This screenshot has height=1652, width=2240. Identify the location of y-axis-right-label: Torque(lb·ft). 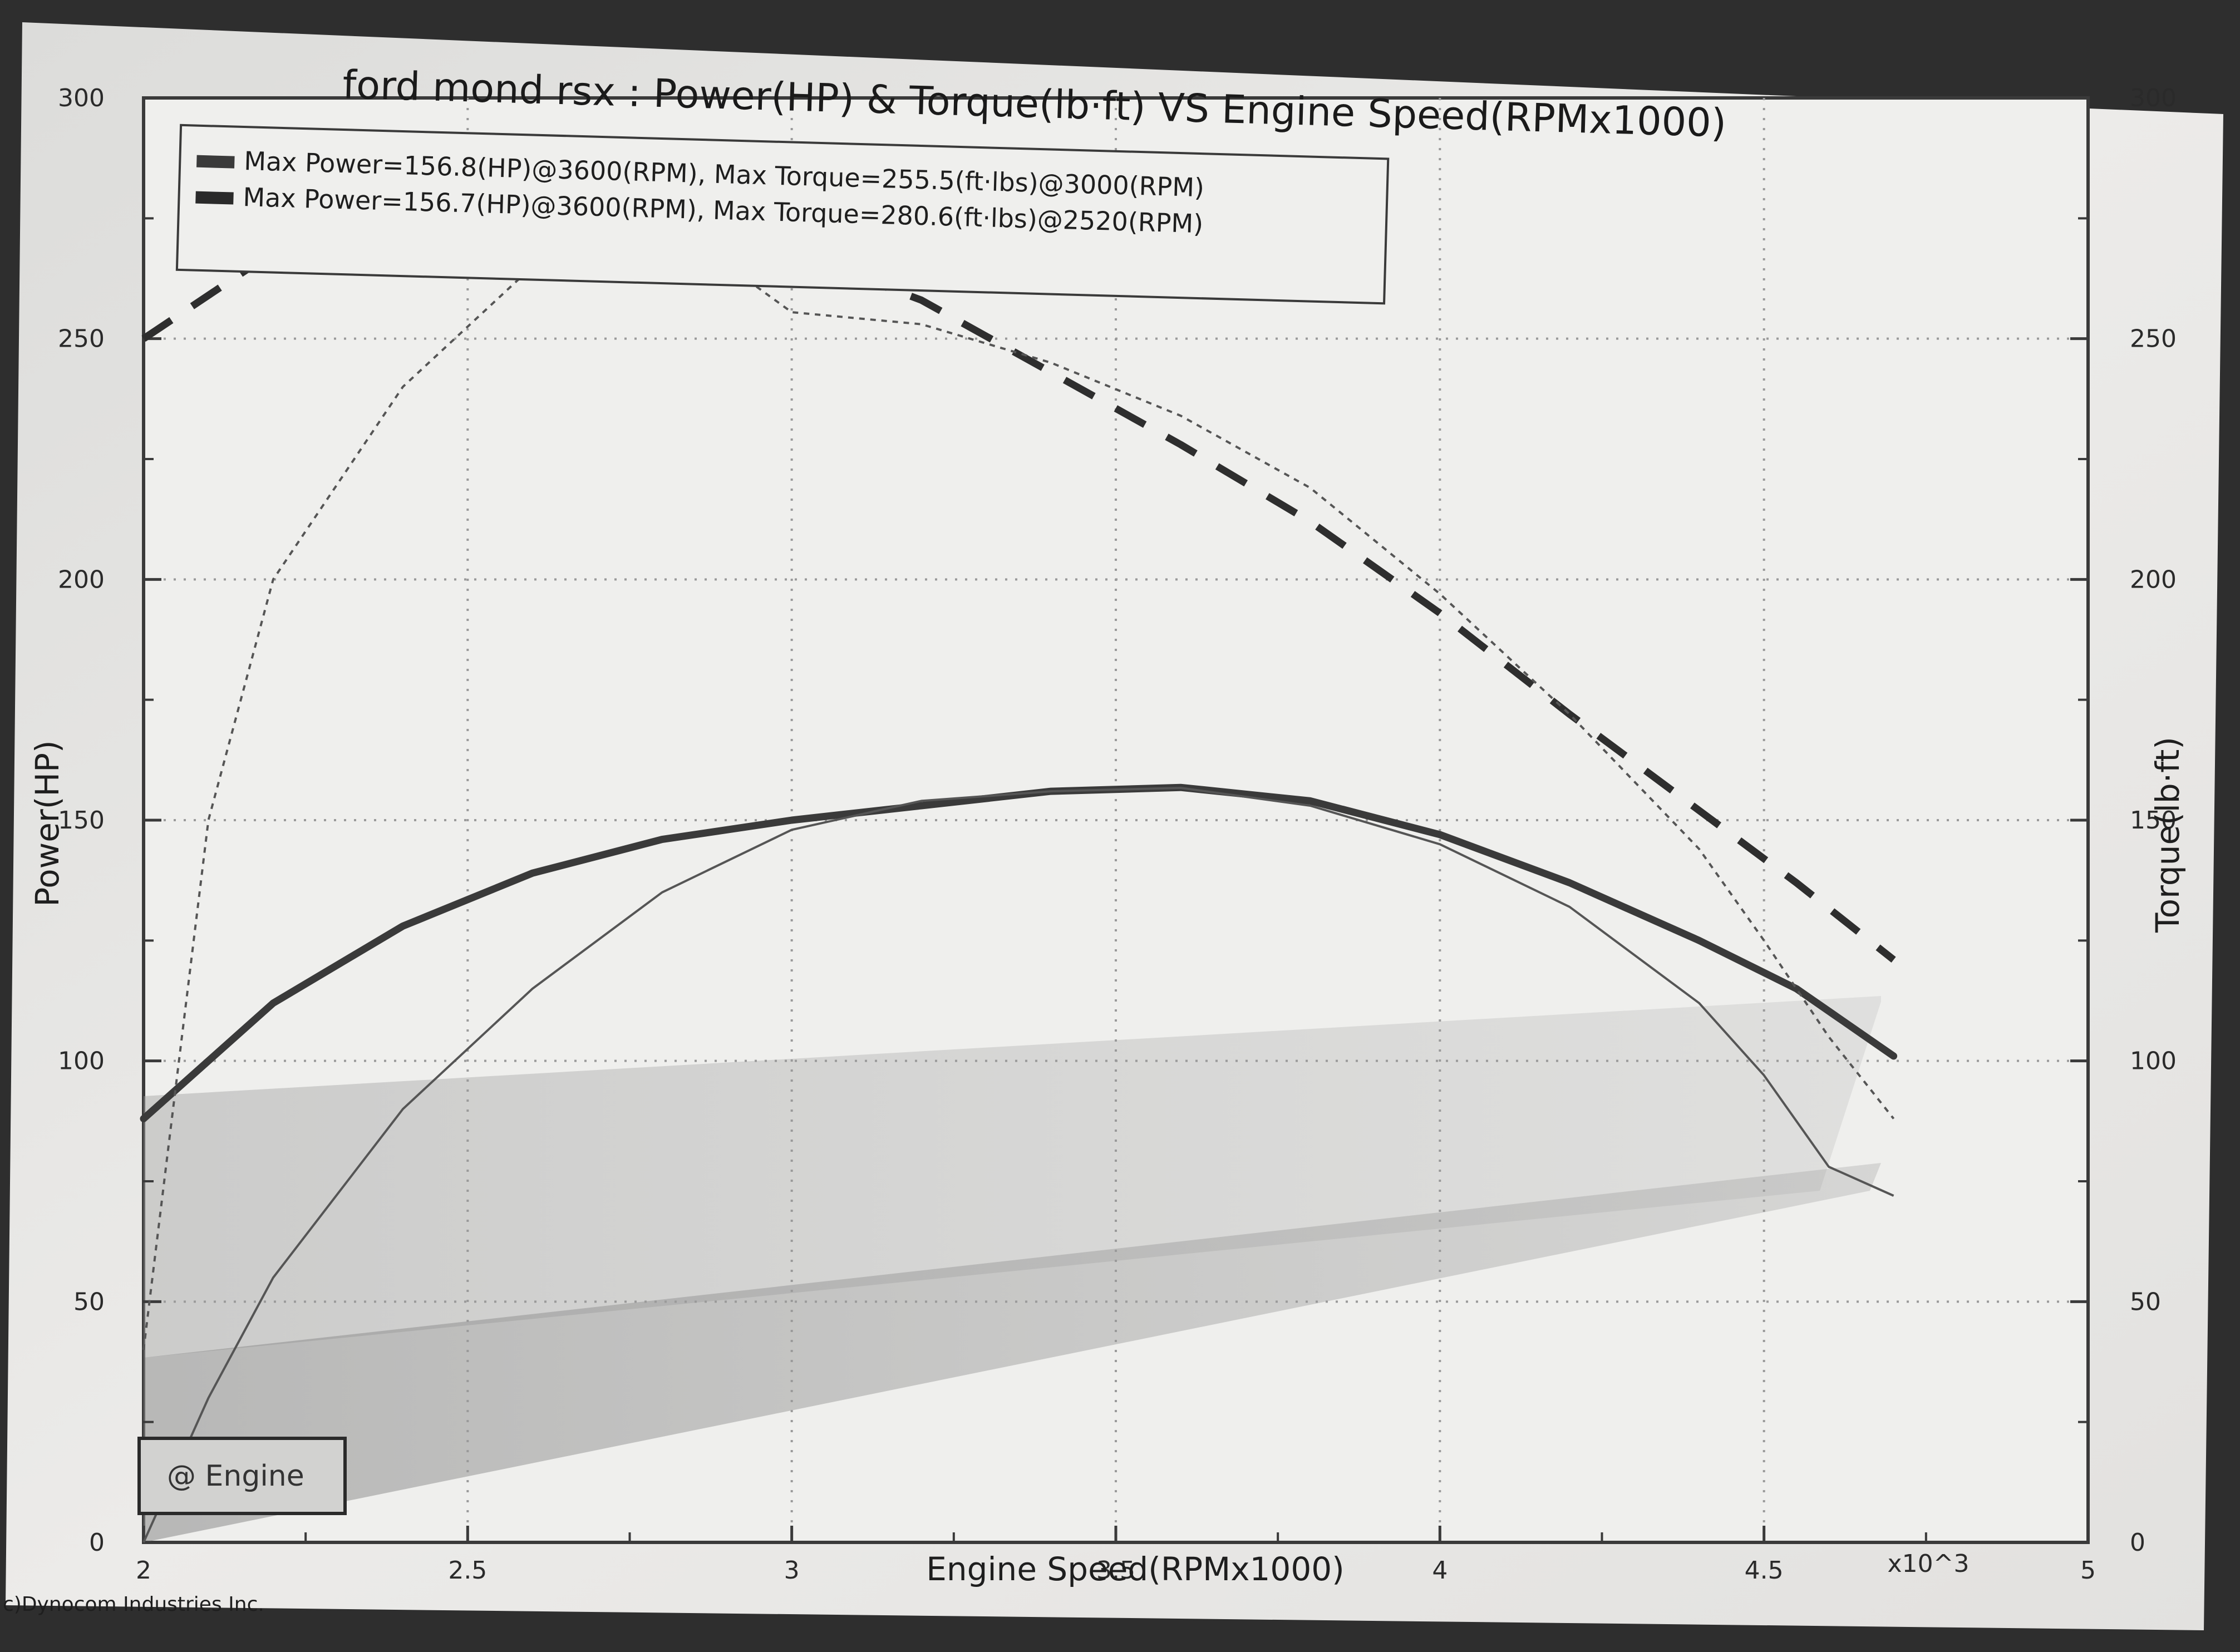
(2168, 835).